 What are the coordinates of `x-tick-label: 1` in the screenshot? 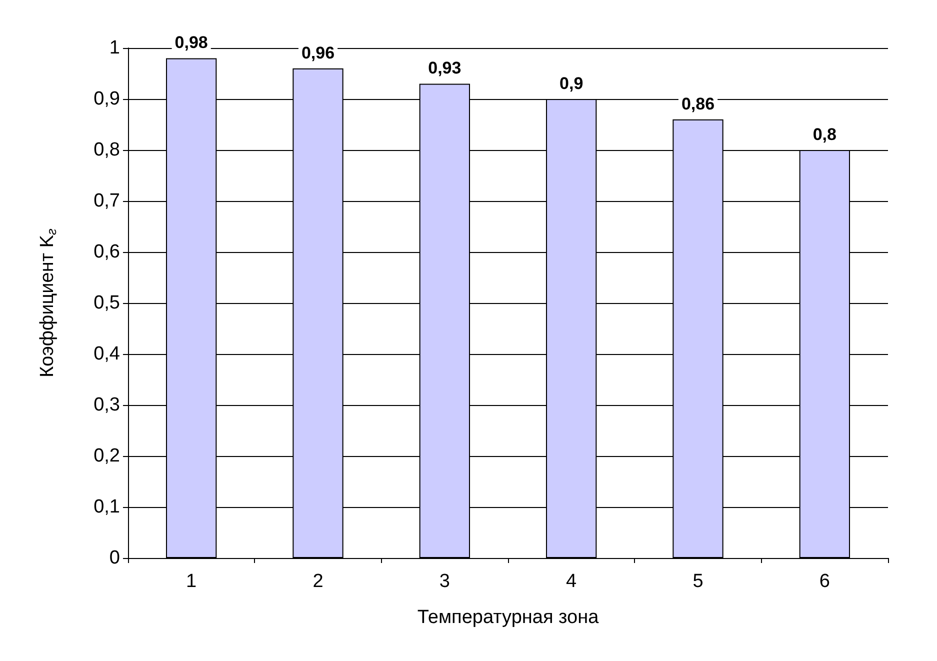 It's located at (191, 581).